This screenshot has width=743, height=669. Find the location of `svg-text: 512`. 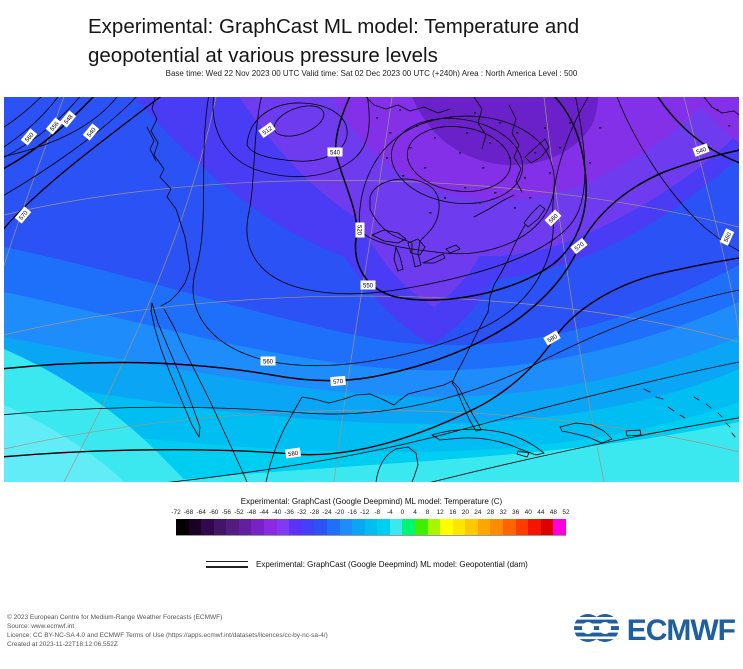

svg-text: 512 is located at coordinates (268, 130).